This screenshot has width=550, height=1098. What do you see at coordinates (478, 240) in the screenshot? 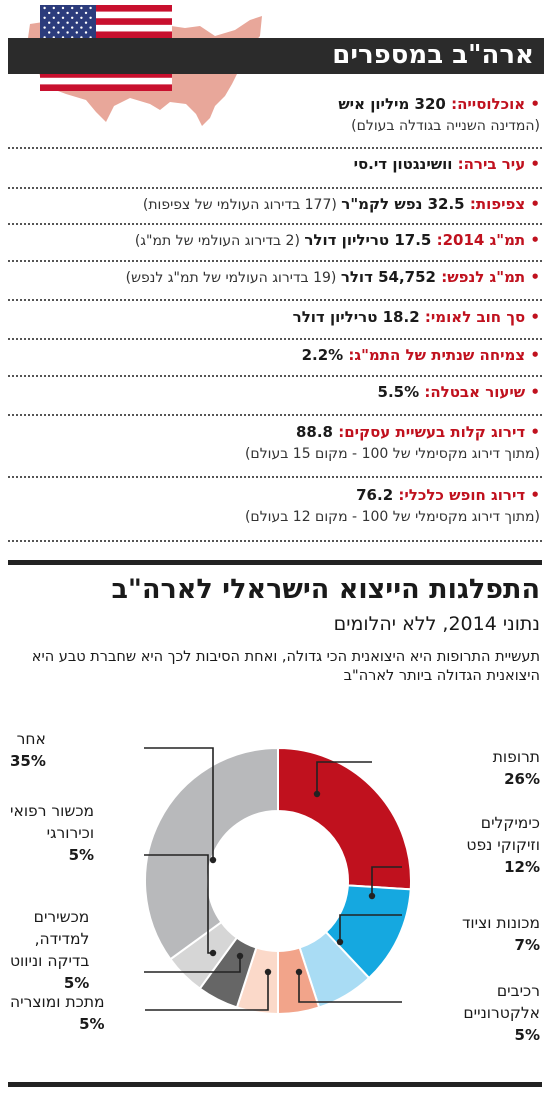
I see `fact-label: תמ"ג 2014:` at bounding box center [478, 240].